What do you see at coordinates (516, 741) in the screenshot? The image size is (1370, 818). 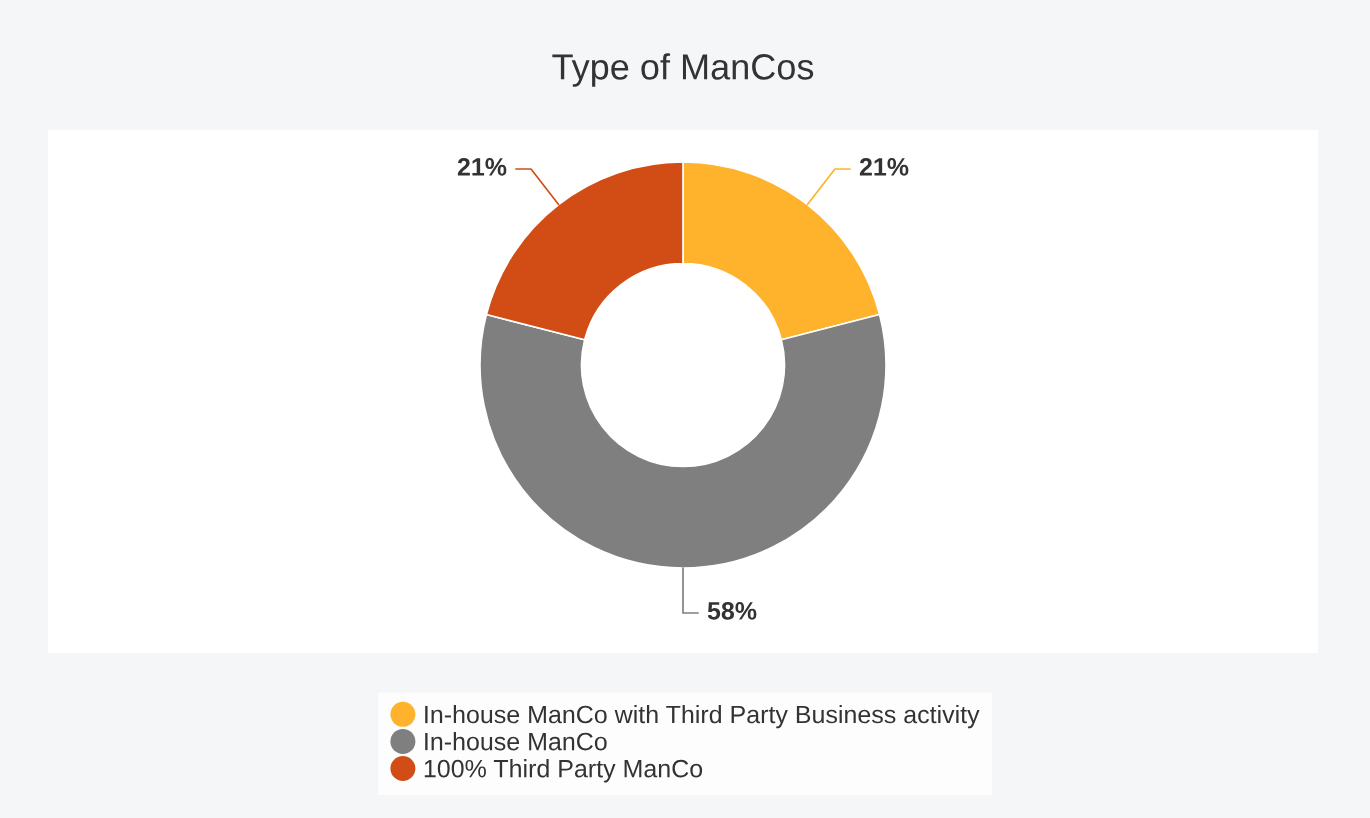 I see `legend-label: In-house ManCo` at bounding box center [516, 741].